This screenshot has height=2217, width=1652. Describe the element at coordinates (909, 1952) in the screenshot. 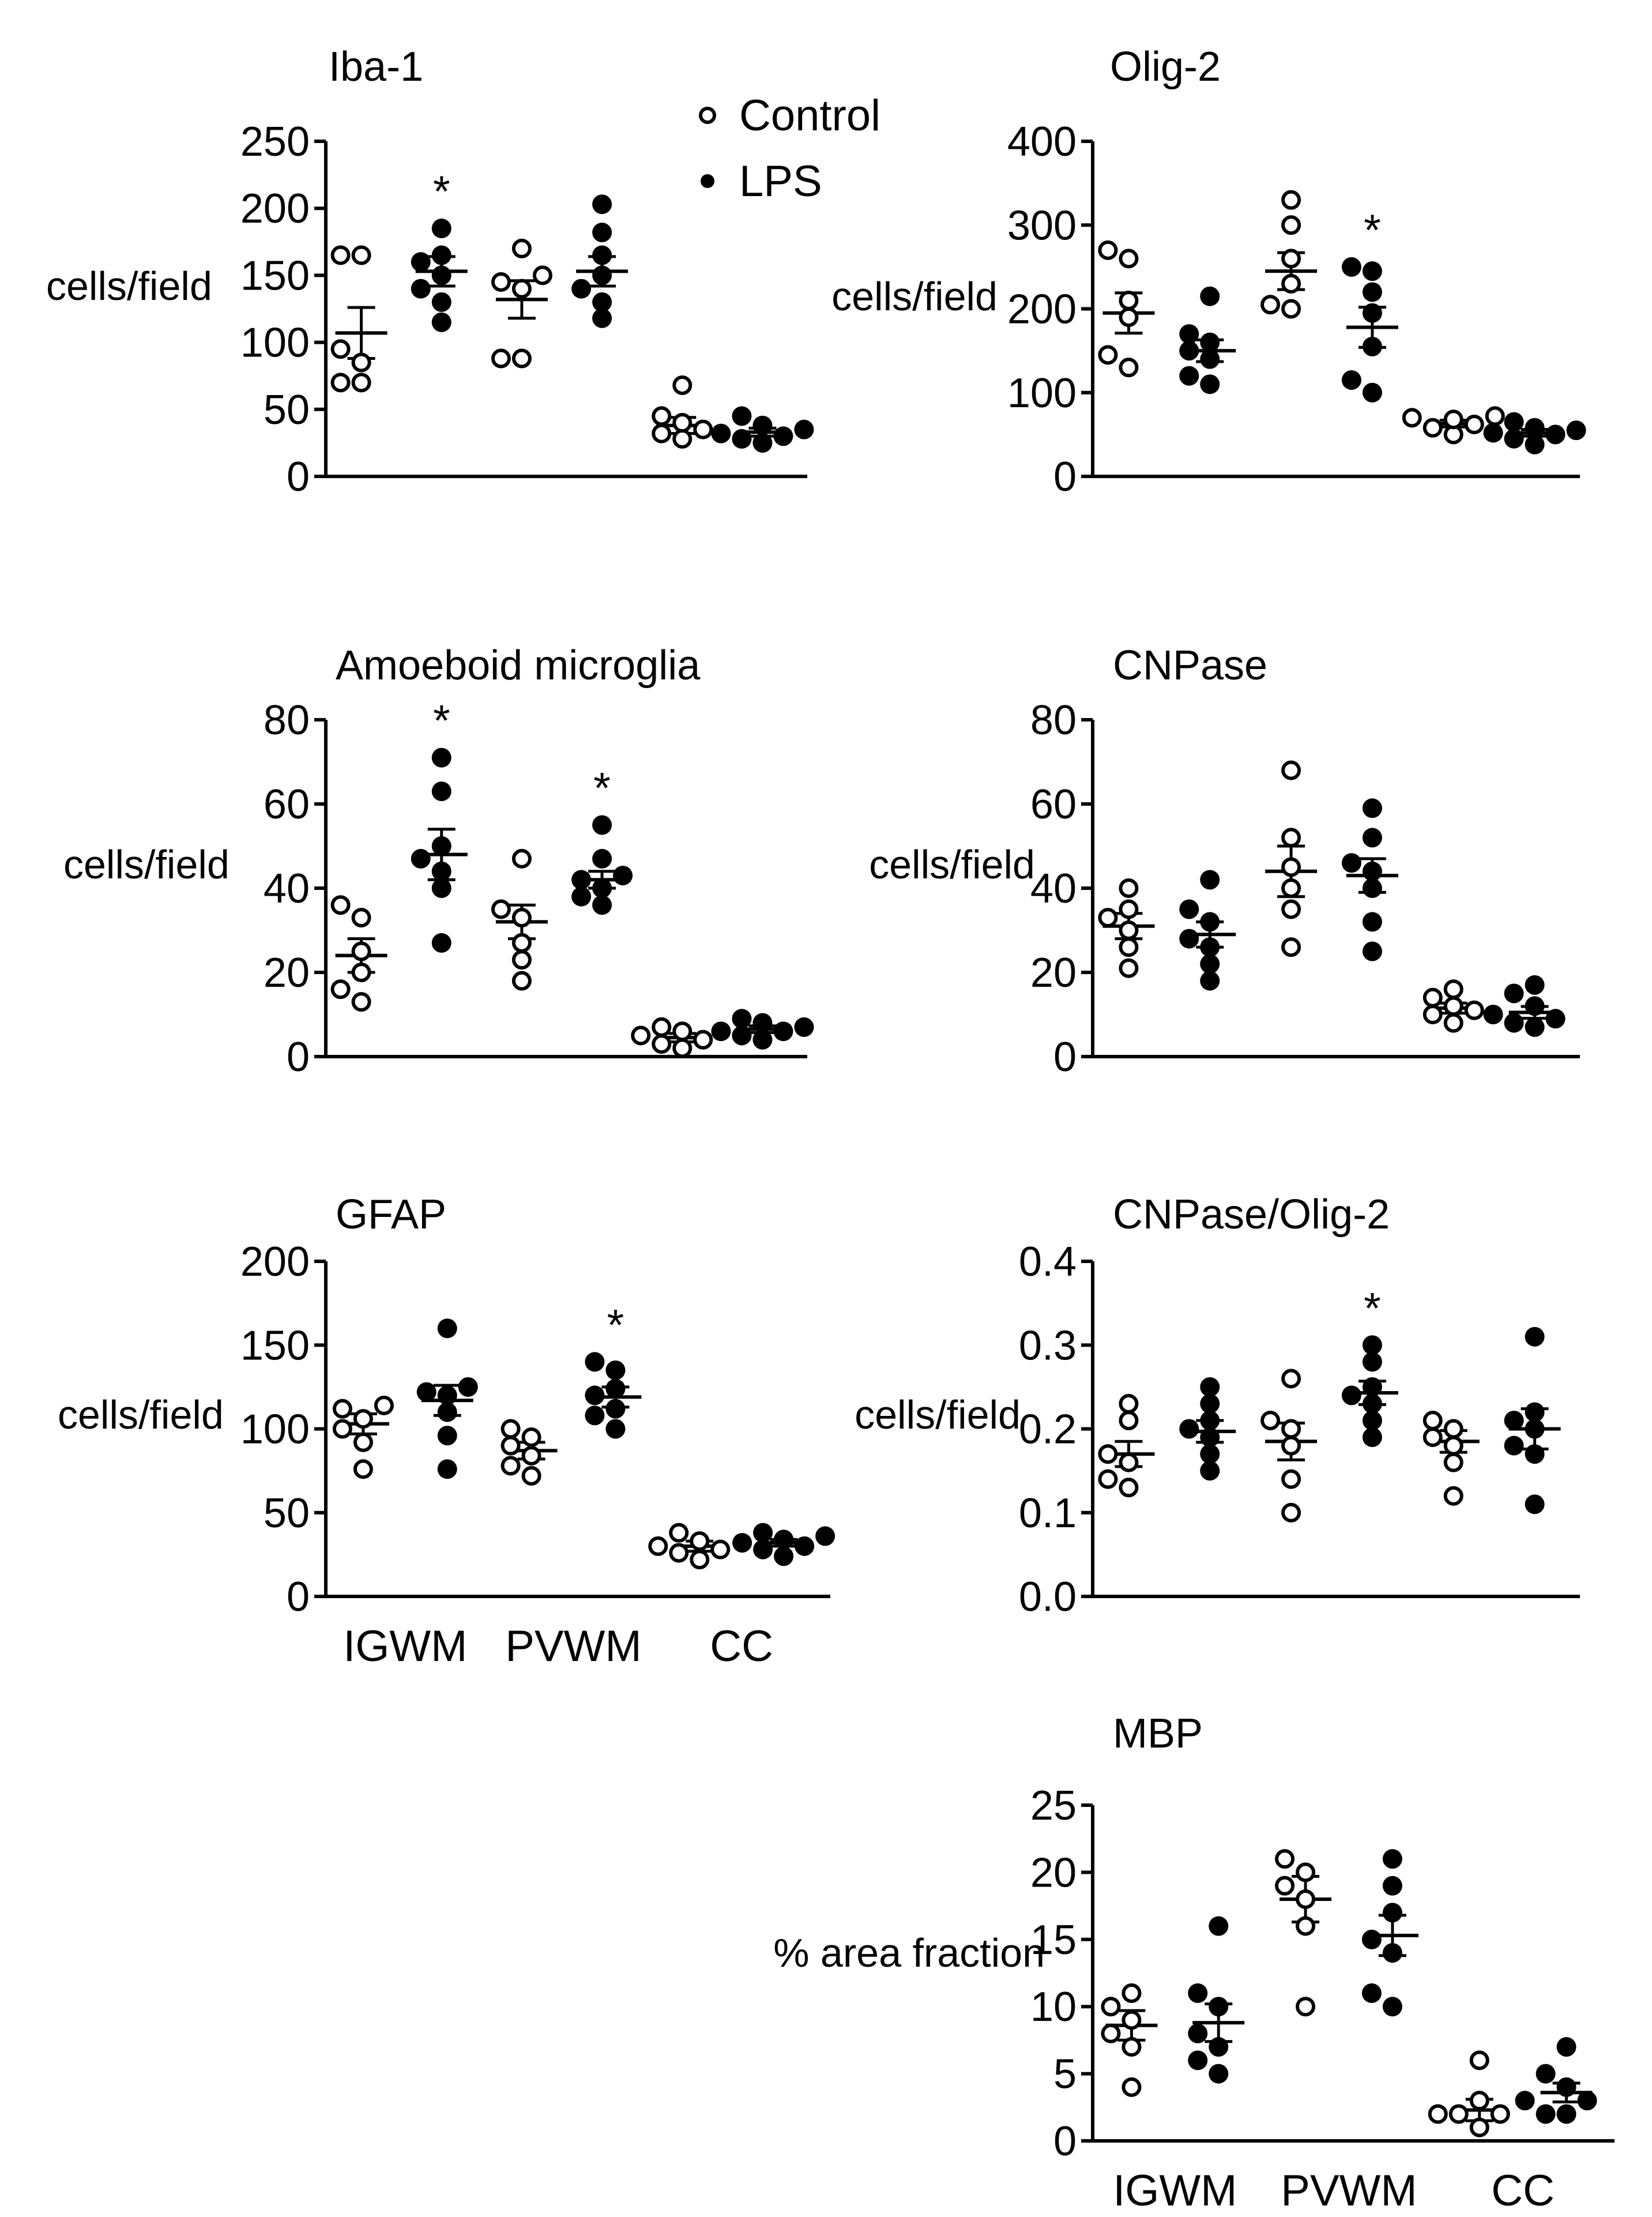

I see `y-axis-label: % area fraction` at that location.